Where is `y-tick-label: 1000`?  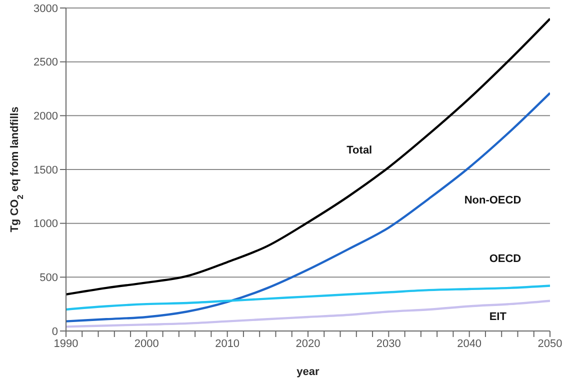 y-tick-label: 1000 is located at coordinates (46, 224).